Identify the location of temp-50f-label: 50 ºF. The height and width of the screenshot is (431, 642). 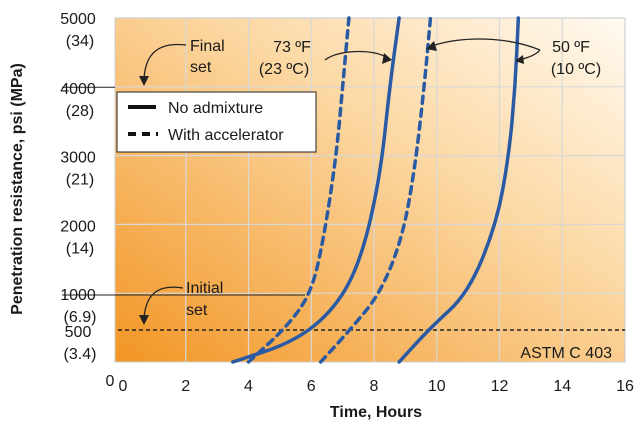
(571, 47).